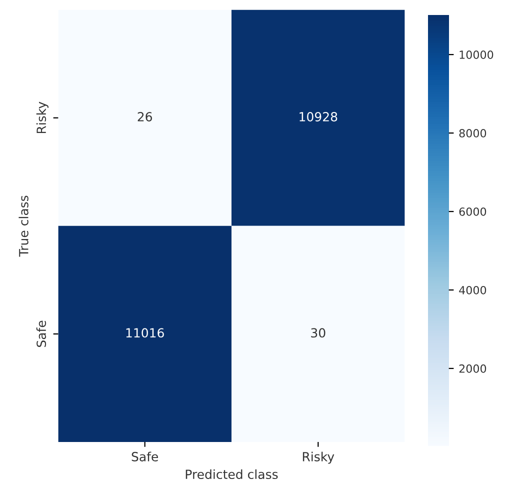 Image resolution: width=506 pixels, height=490 pixels. I want to click on color-bar-label: 4000, so click(472, 290).